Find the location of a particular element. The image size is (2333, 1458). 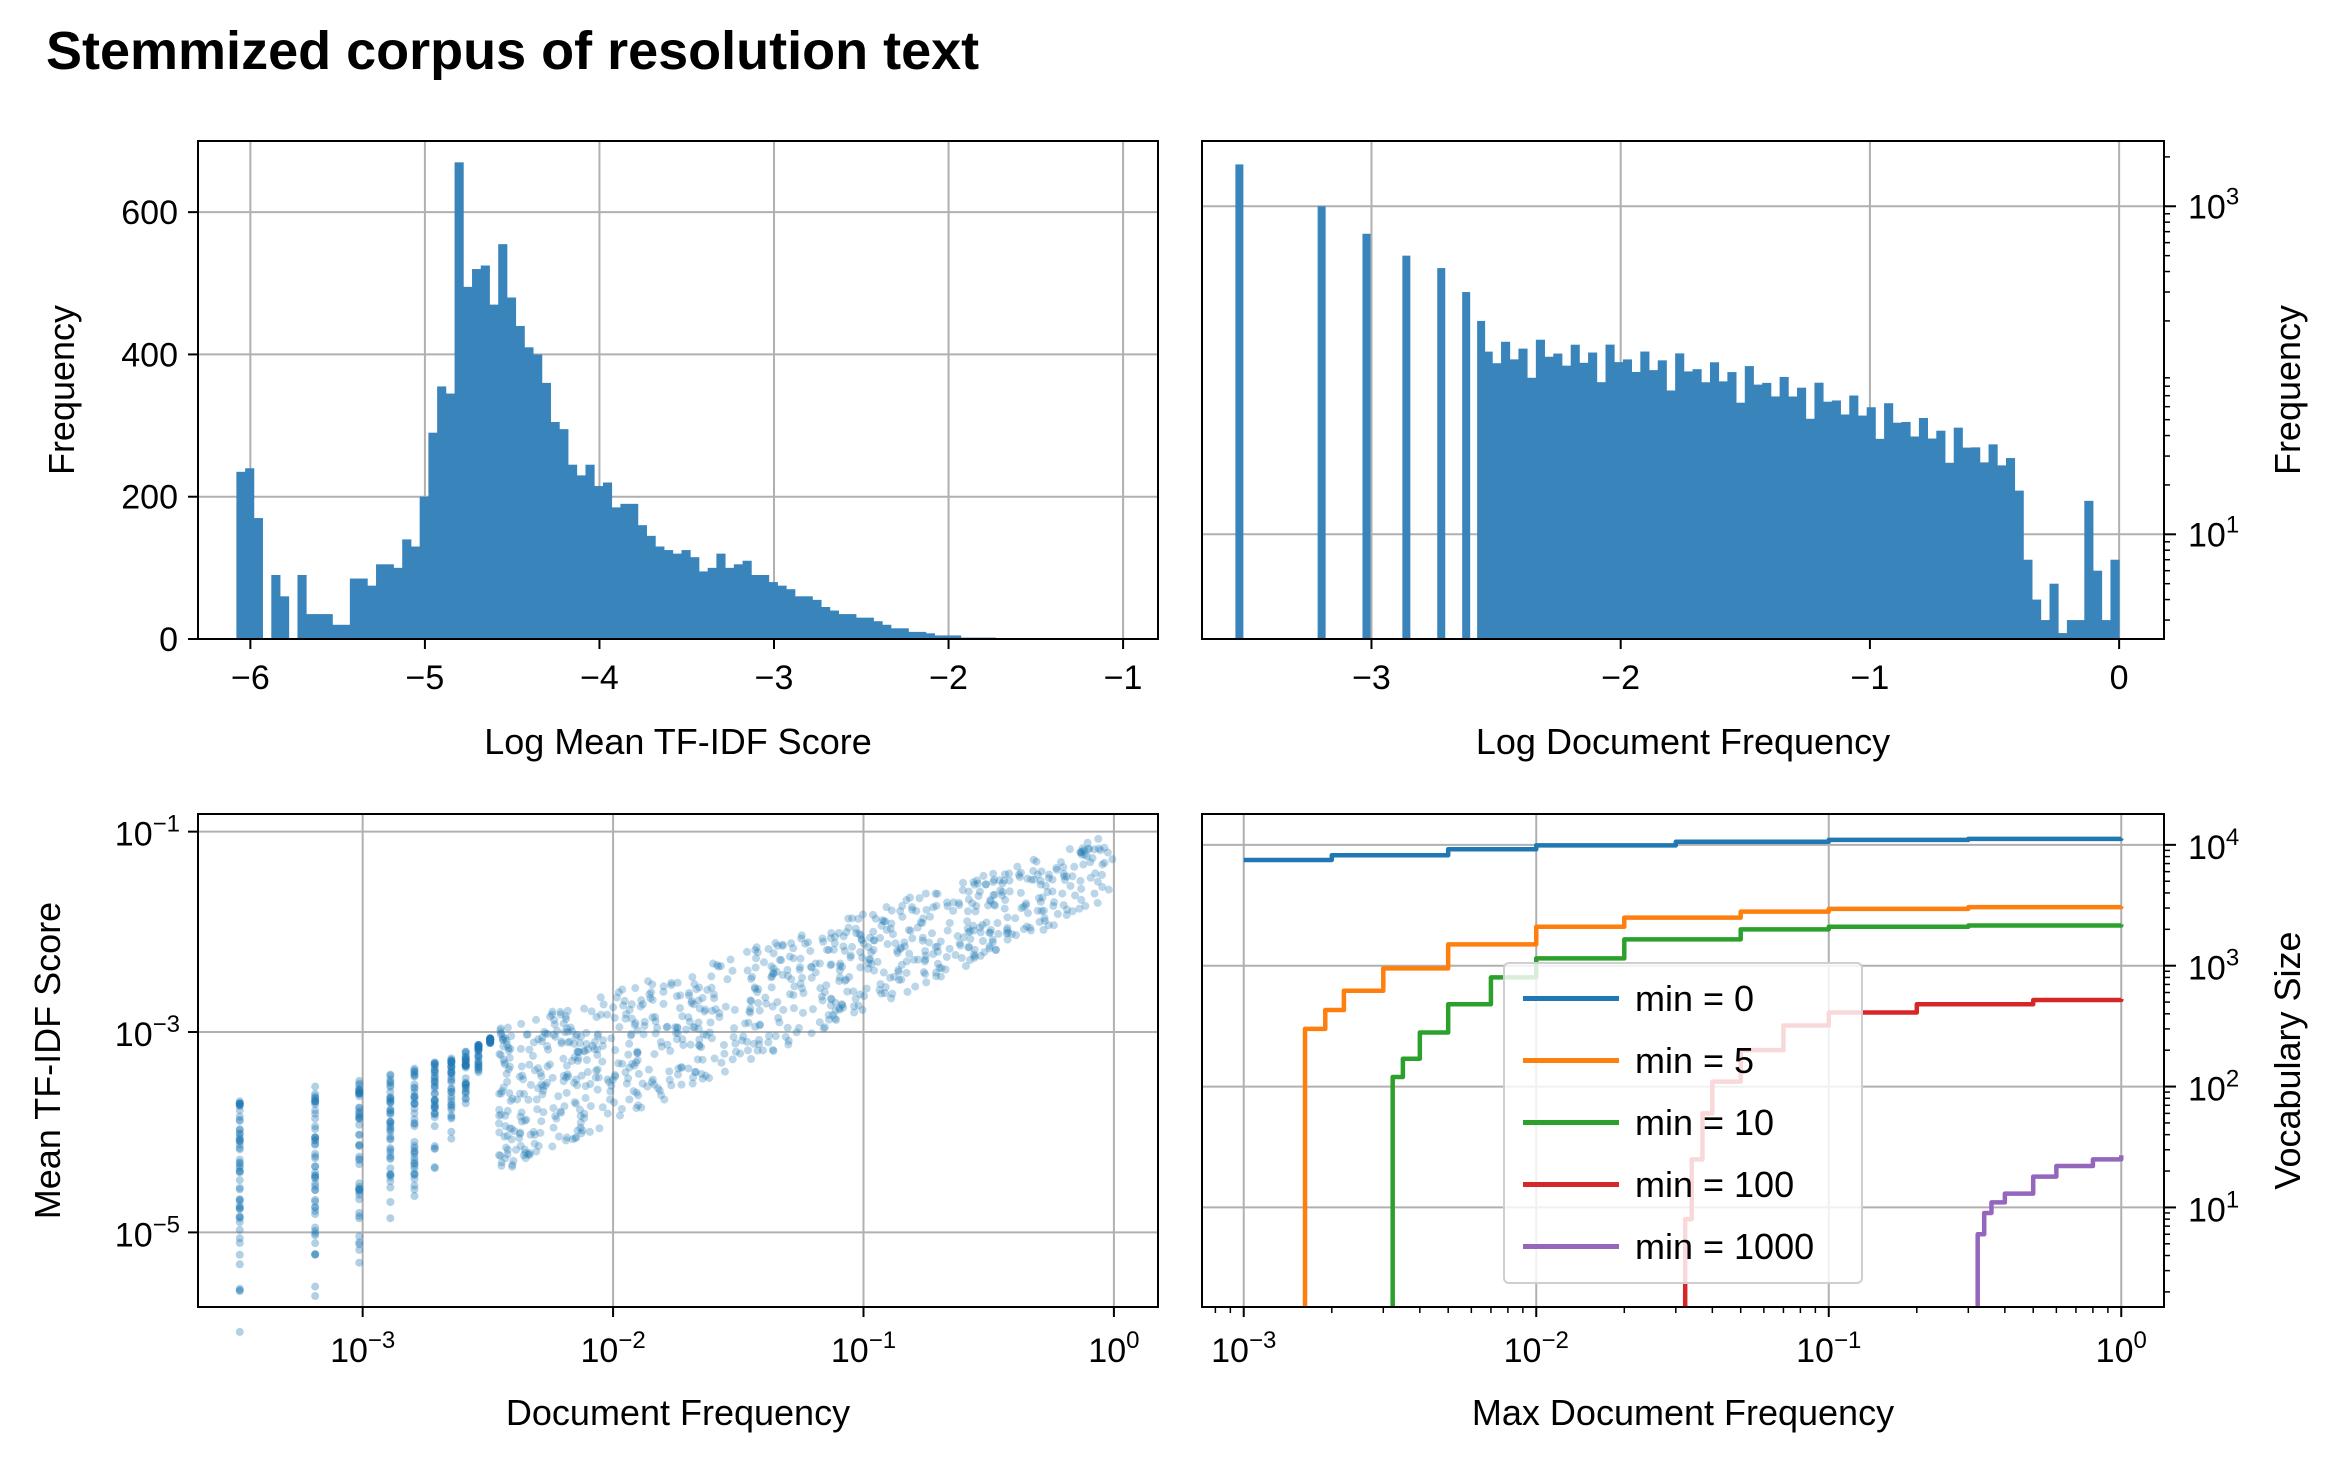

figure-title: Stemmized corpus of resolution text is located at coordinates (513, 51).